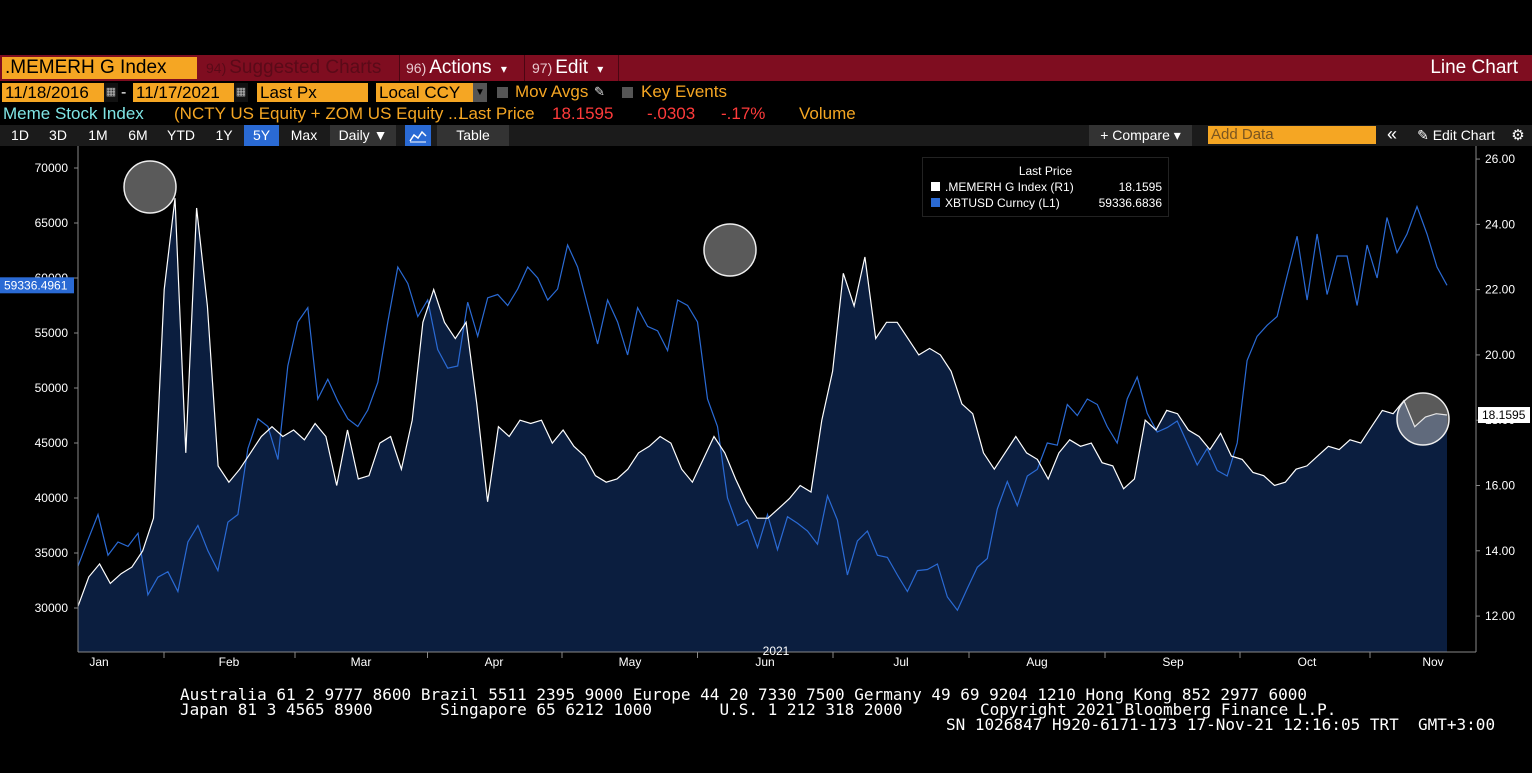 The height and width of the screenshot is (773, 1532). What do you see at coordinates (480, 92) in the screenshot?
I see `currency-dropdown-icon: ▼` at bounding box center [480, 92].